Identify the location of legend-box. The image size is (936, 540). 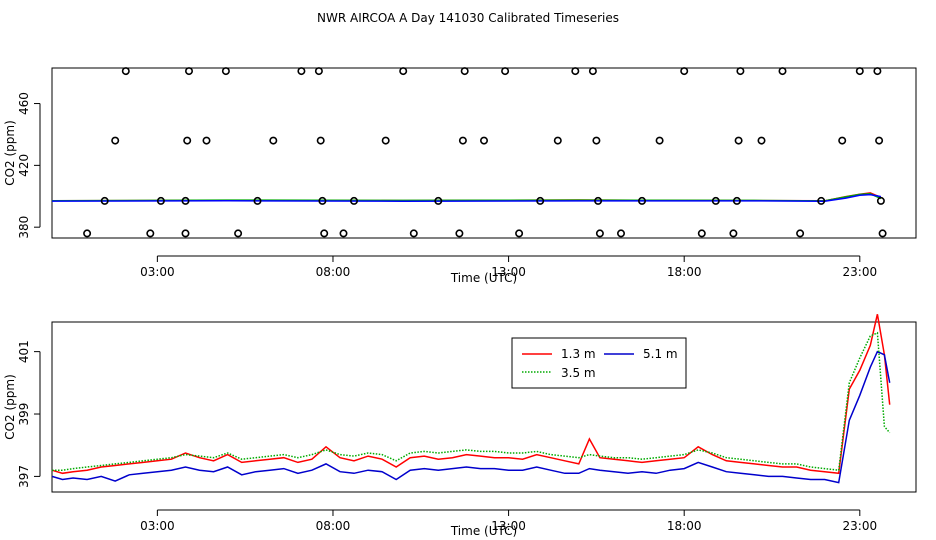
(599, 363).